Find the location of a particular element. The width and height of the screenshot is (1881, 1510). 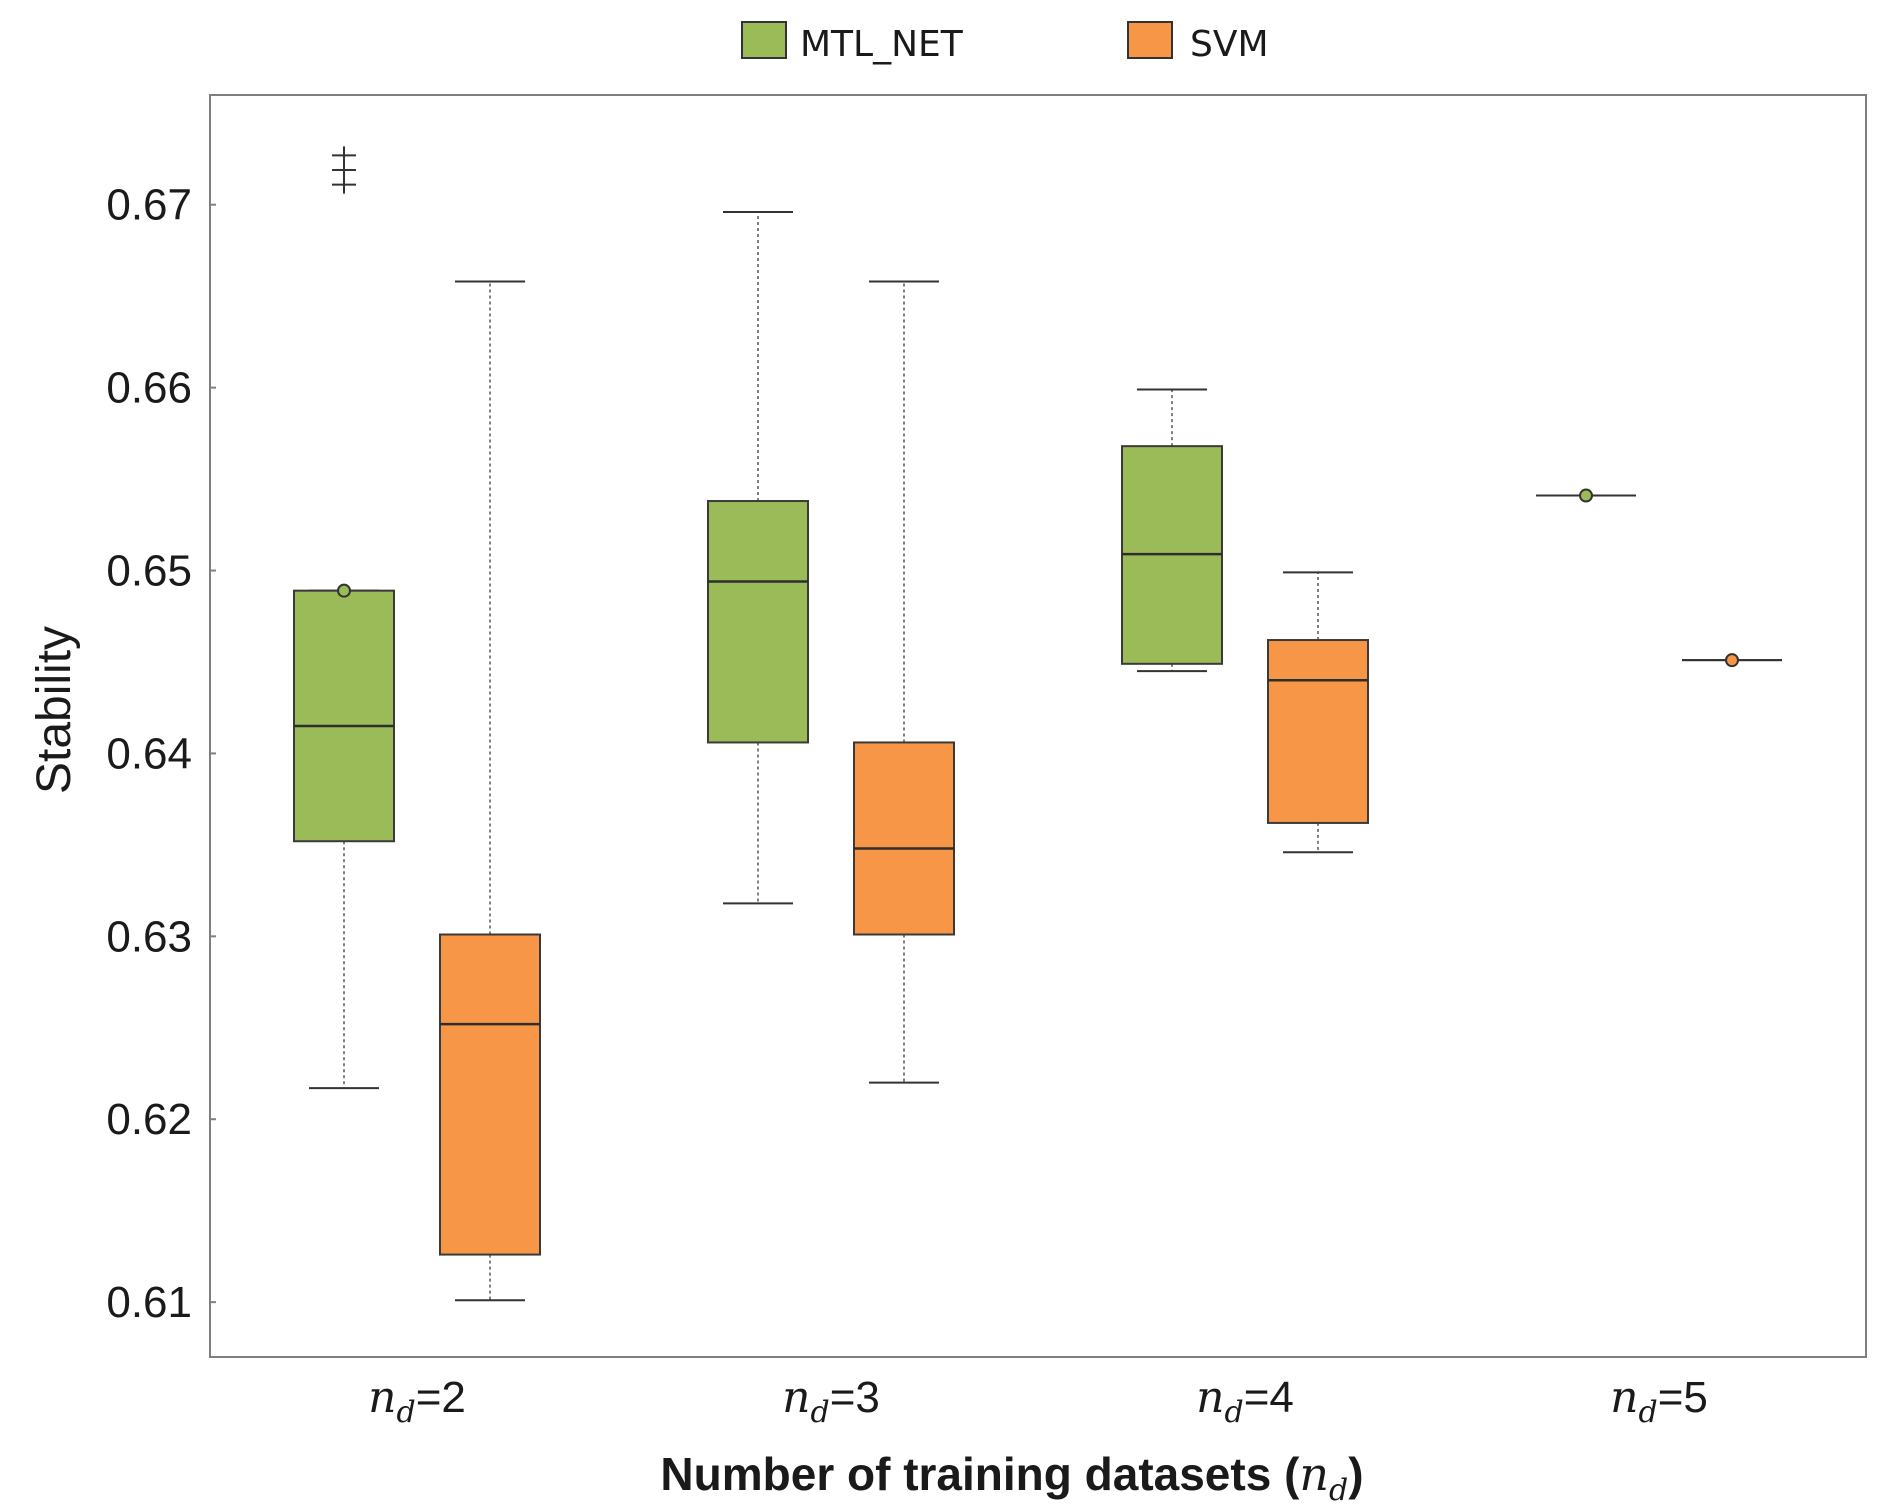

x-tick-label: nd=4 is located at coordinates (1245, 1401).